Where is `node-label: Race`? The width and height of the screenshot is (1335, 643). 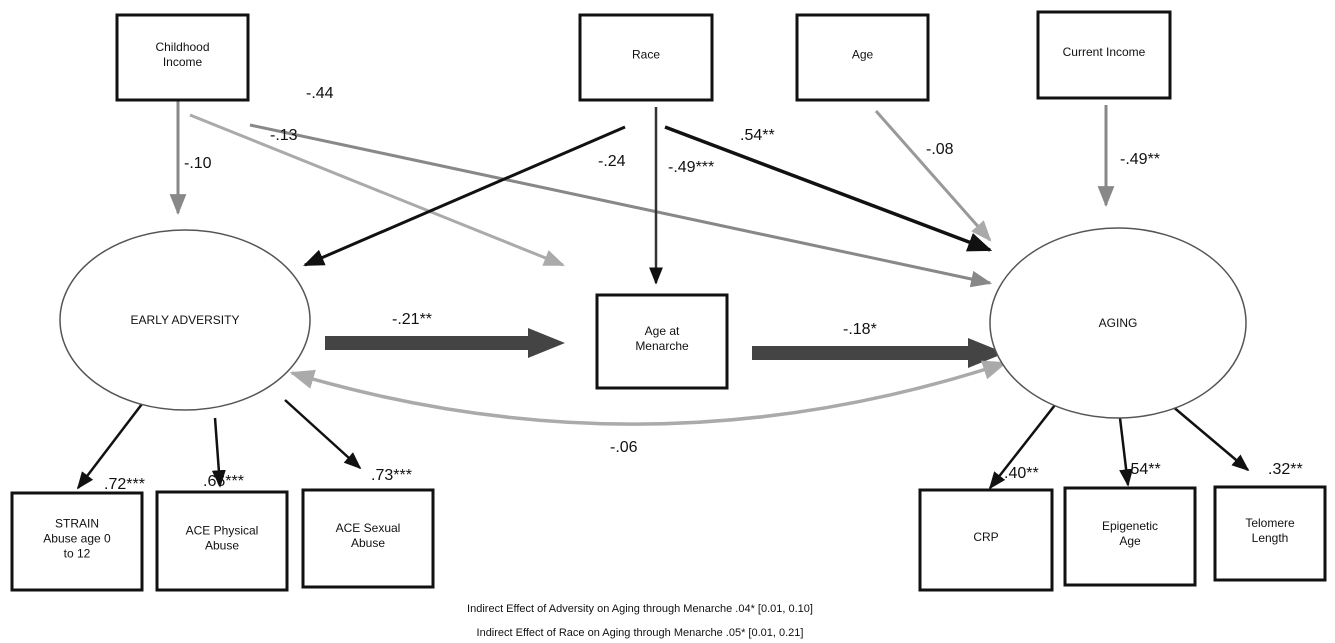 node-label: Race is located at coordinates (646, 55).